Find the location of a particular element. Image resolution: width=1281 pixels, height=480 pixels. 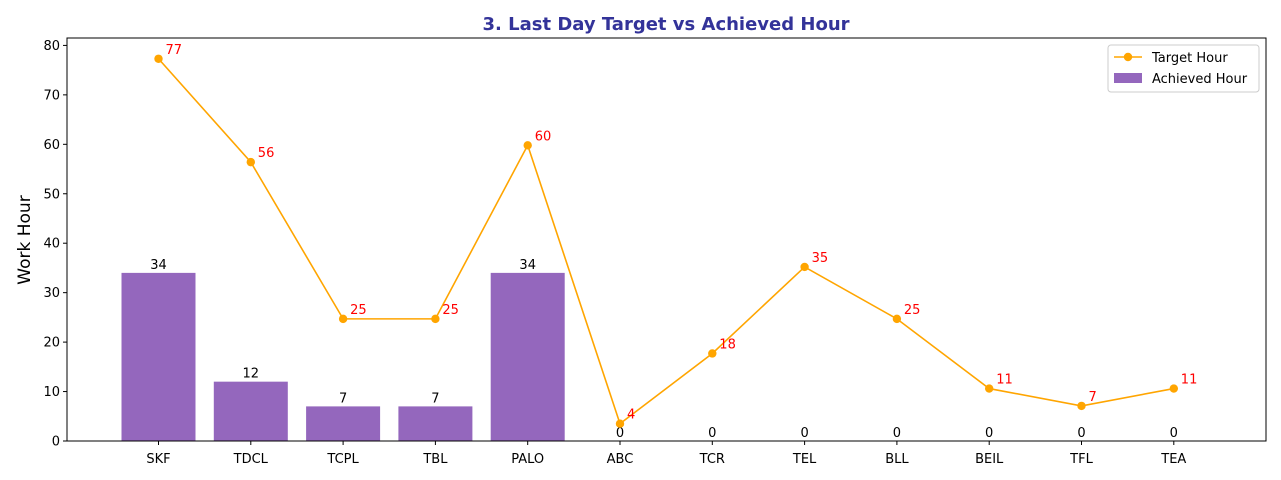

x-tick-label: BEIL is located at coordinates (989, 459).